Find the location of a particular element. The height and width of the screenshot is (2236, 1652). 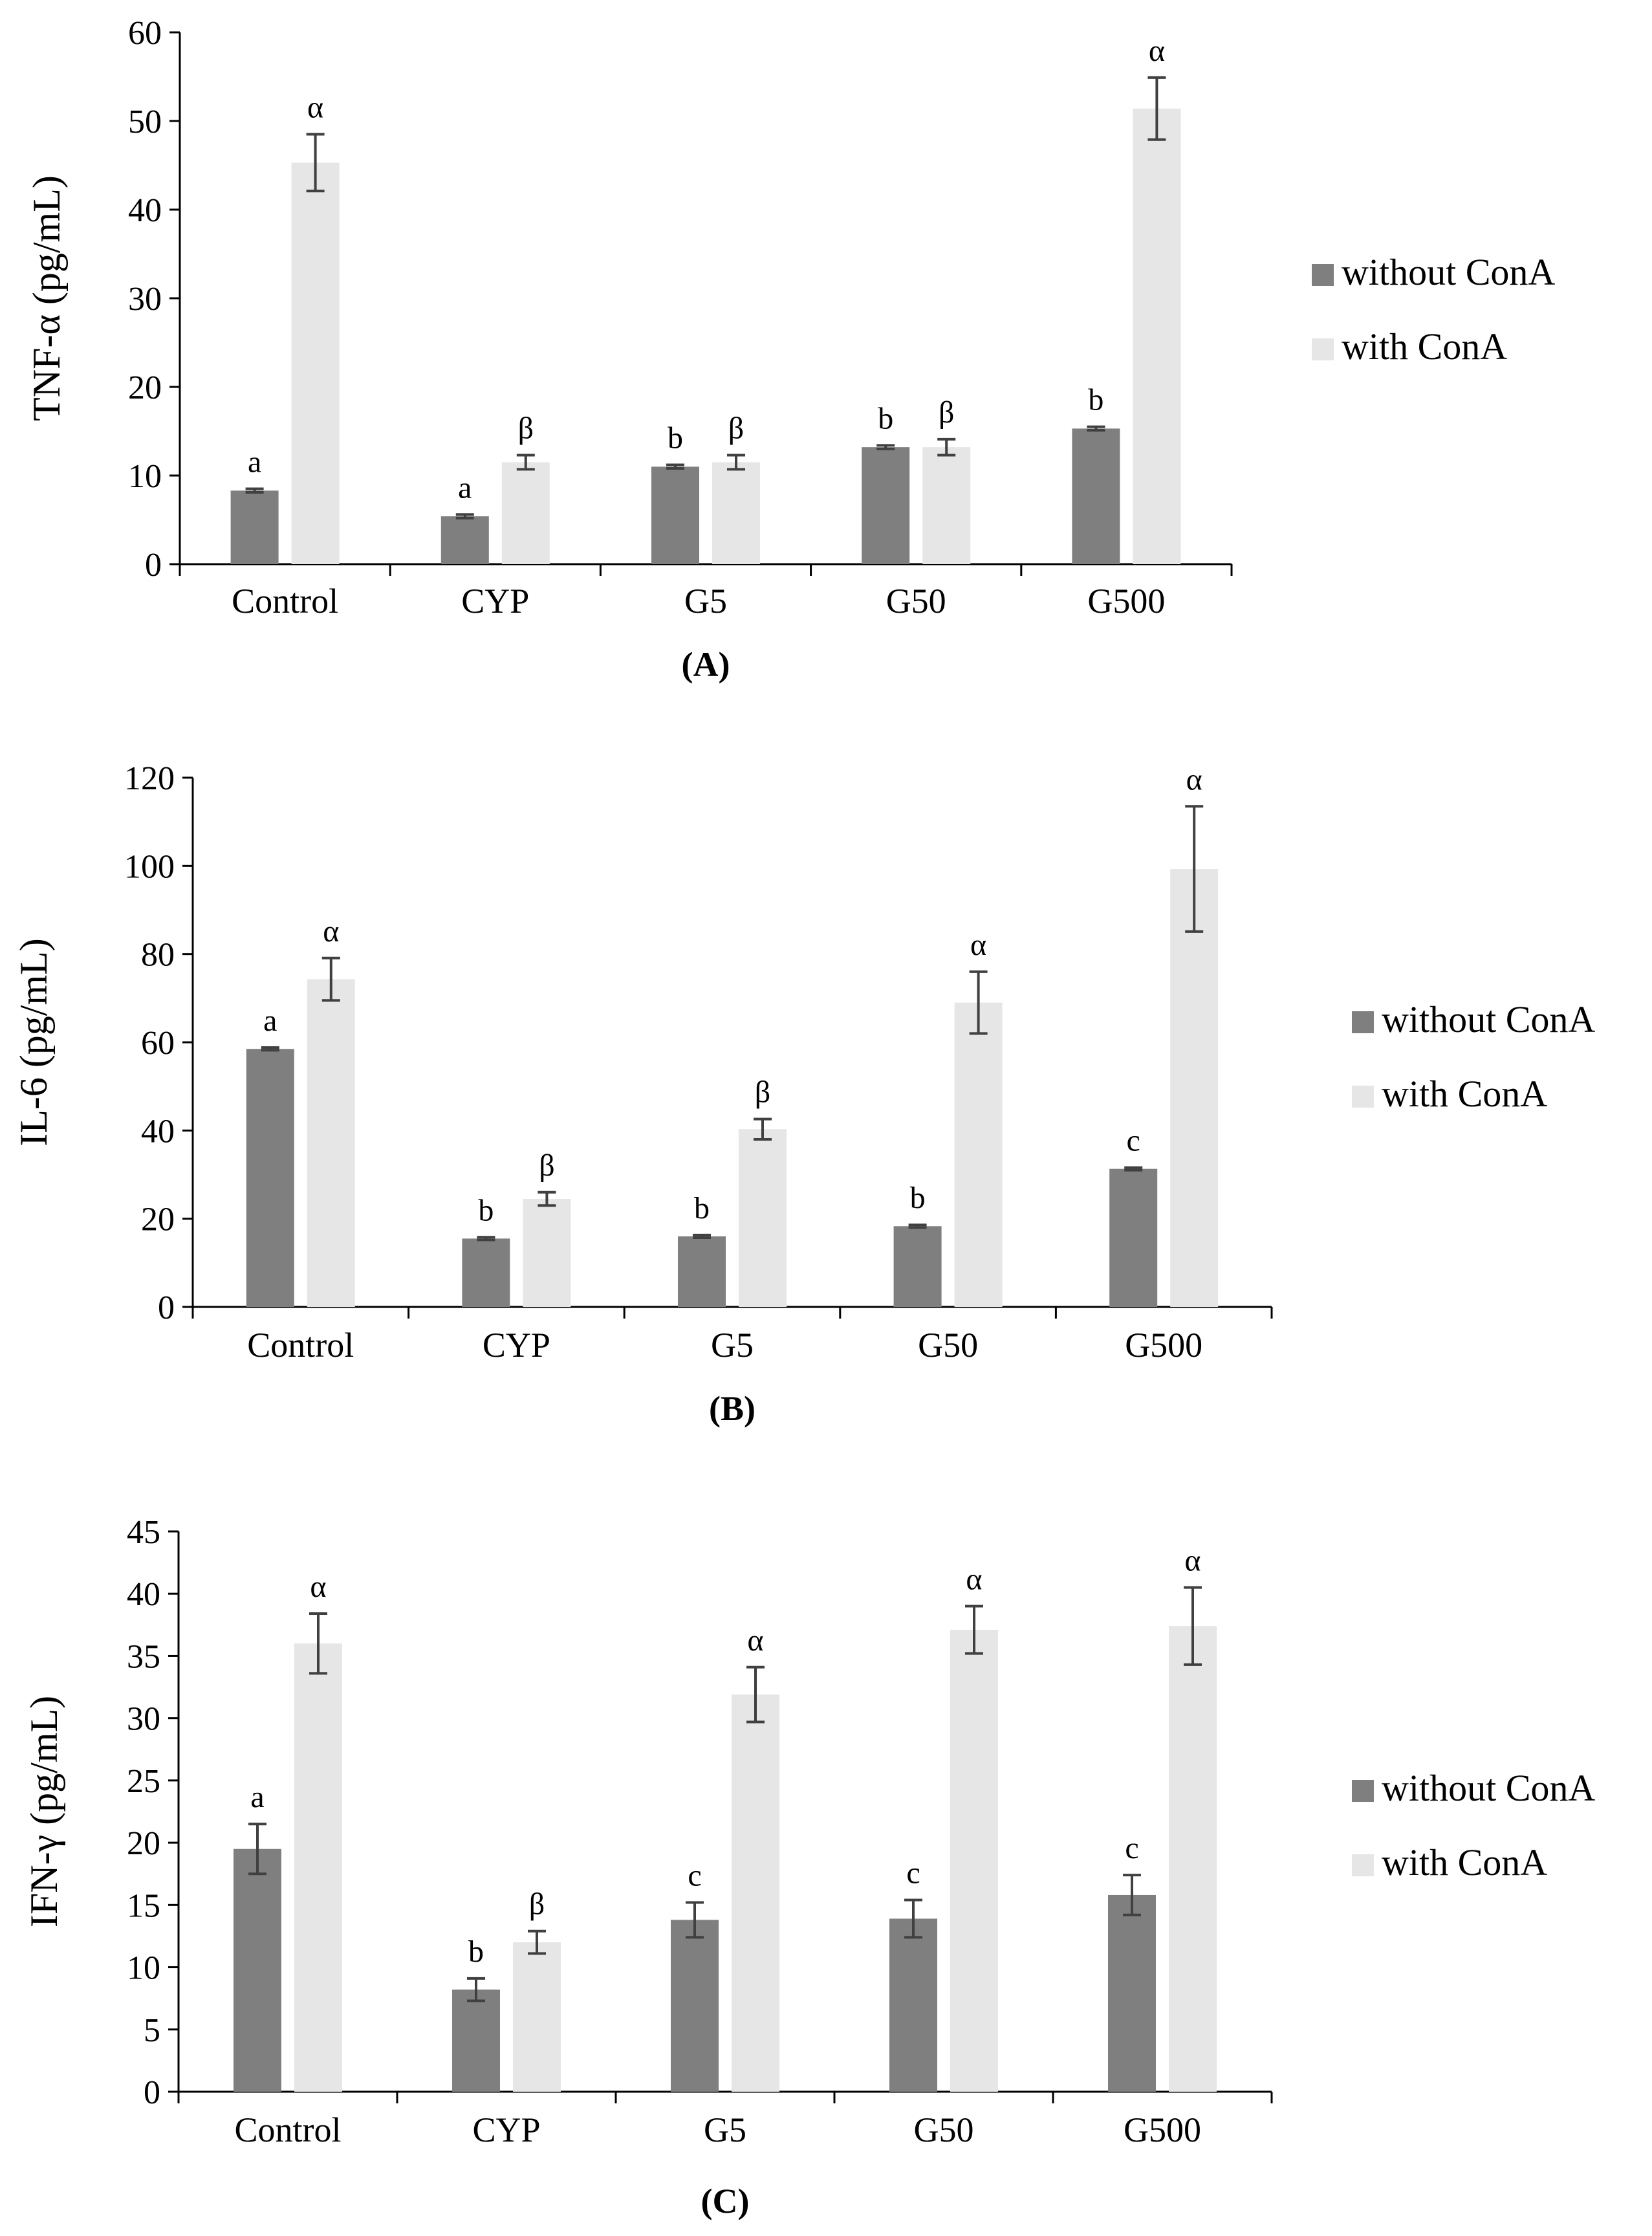

panel-label: (B) is located at coordinates (732, 1408).